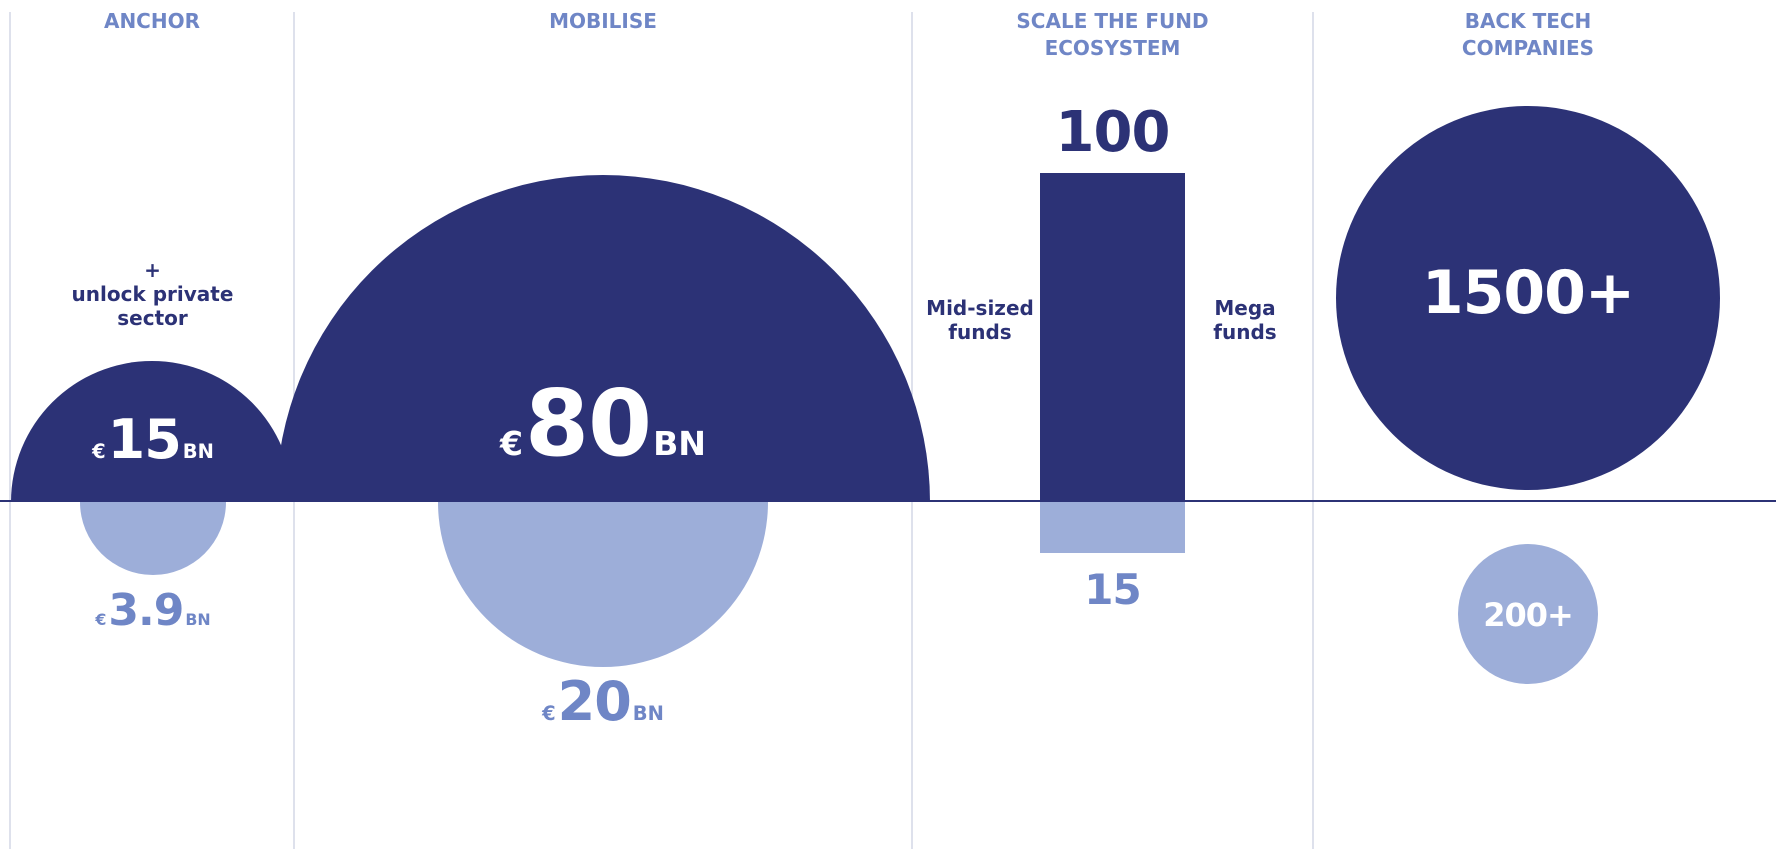  Describe the element at coordinates (603, 584) in the screenshot. I see `mobilise-lower-semicircle` at that location.